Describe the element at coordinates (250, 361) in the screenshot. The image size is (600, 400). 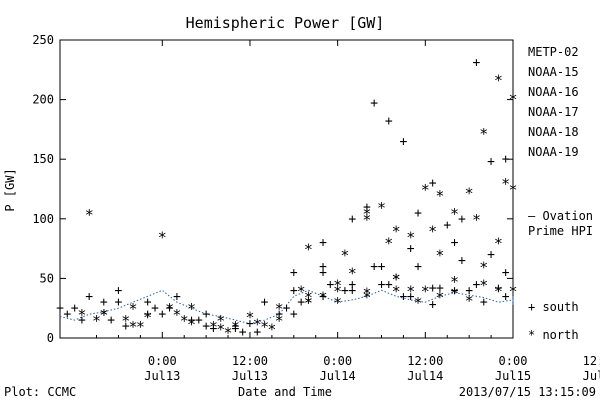
I see `x-tick-time: 12:00` at that location.